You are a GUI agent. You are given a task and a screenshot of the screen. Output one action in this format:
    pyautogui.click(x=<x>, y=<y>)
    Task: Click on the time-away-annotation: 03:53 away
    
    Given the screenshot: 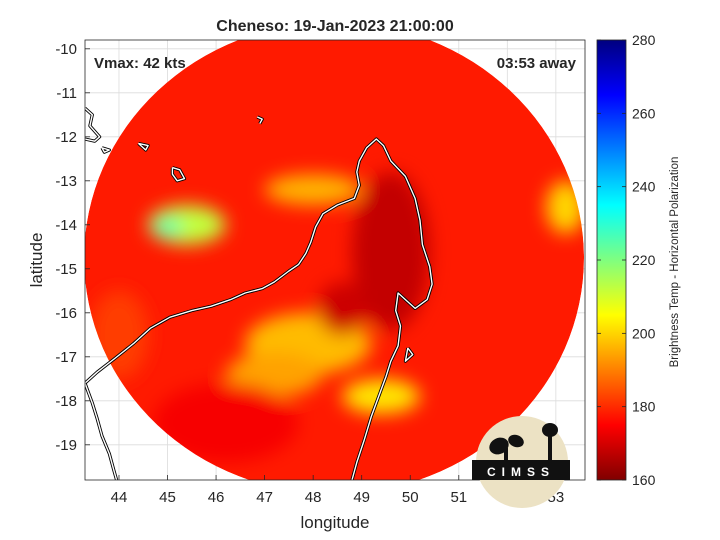 What is the action you would take?
    pyautogui.click(x=537, y=63)
    